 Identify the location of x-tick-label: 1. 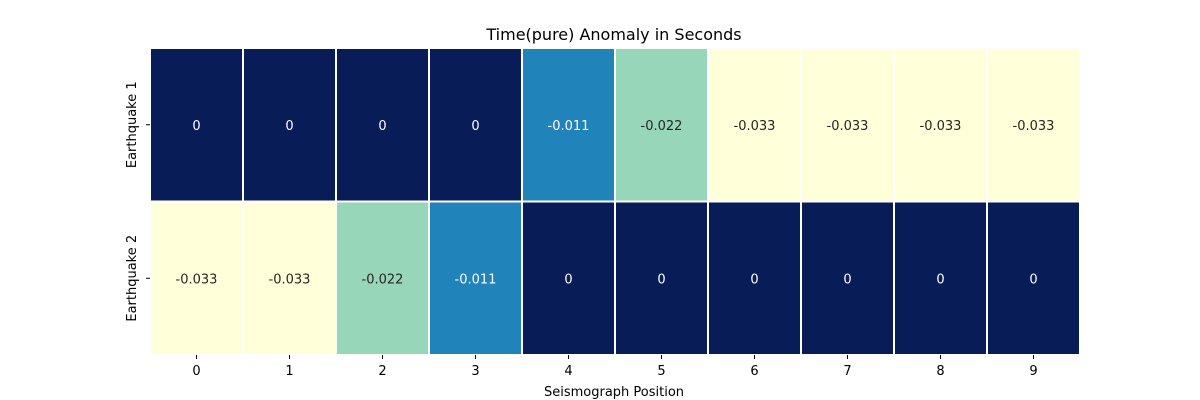
(289, 371).